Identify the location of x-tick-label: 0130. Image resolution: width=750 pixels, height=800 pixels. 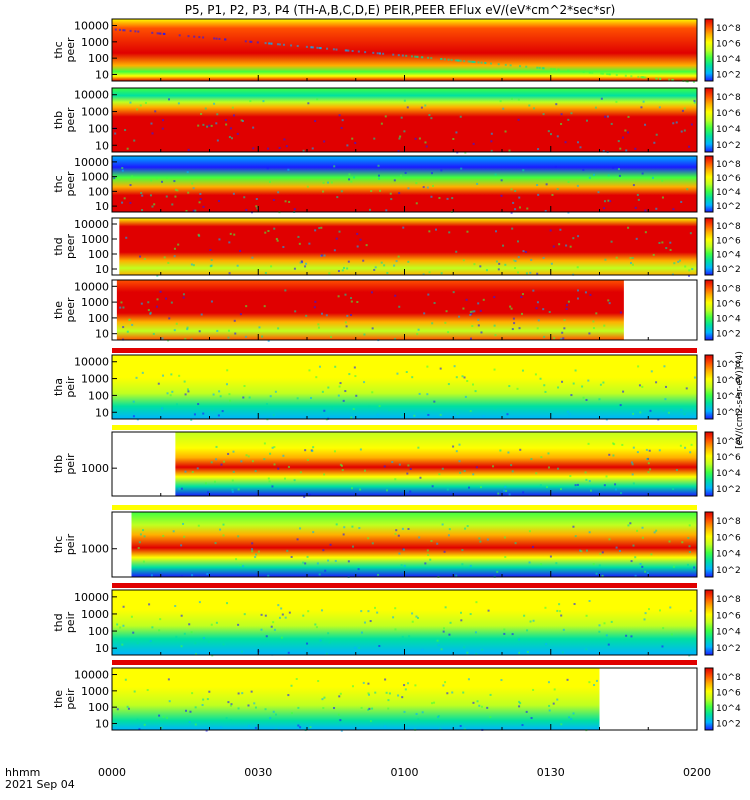
(551, 772).